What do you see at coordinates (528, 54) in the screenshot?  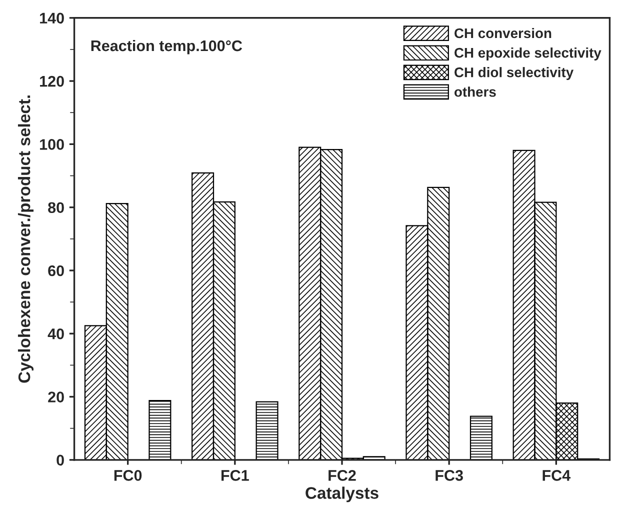 I see `legend-label: CH epoxide selectivity` at bounding box center [528, 54].